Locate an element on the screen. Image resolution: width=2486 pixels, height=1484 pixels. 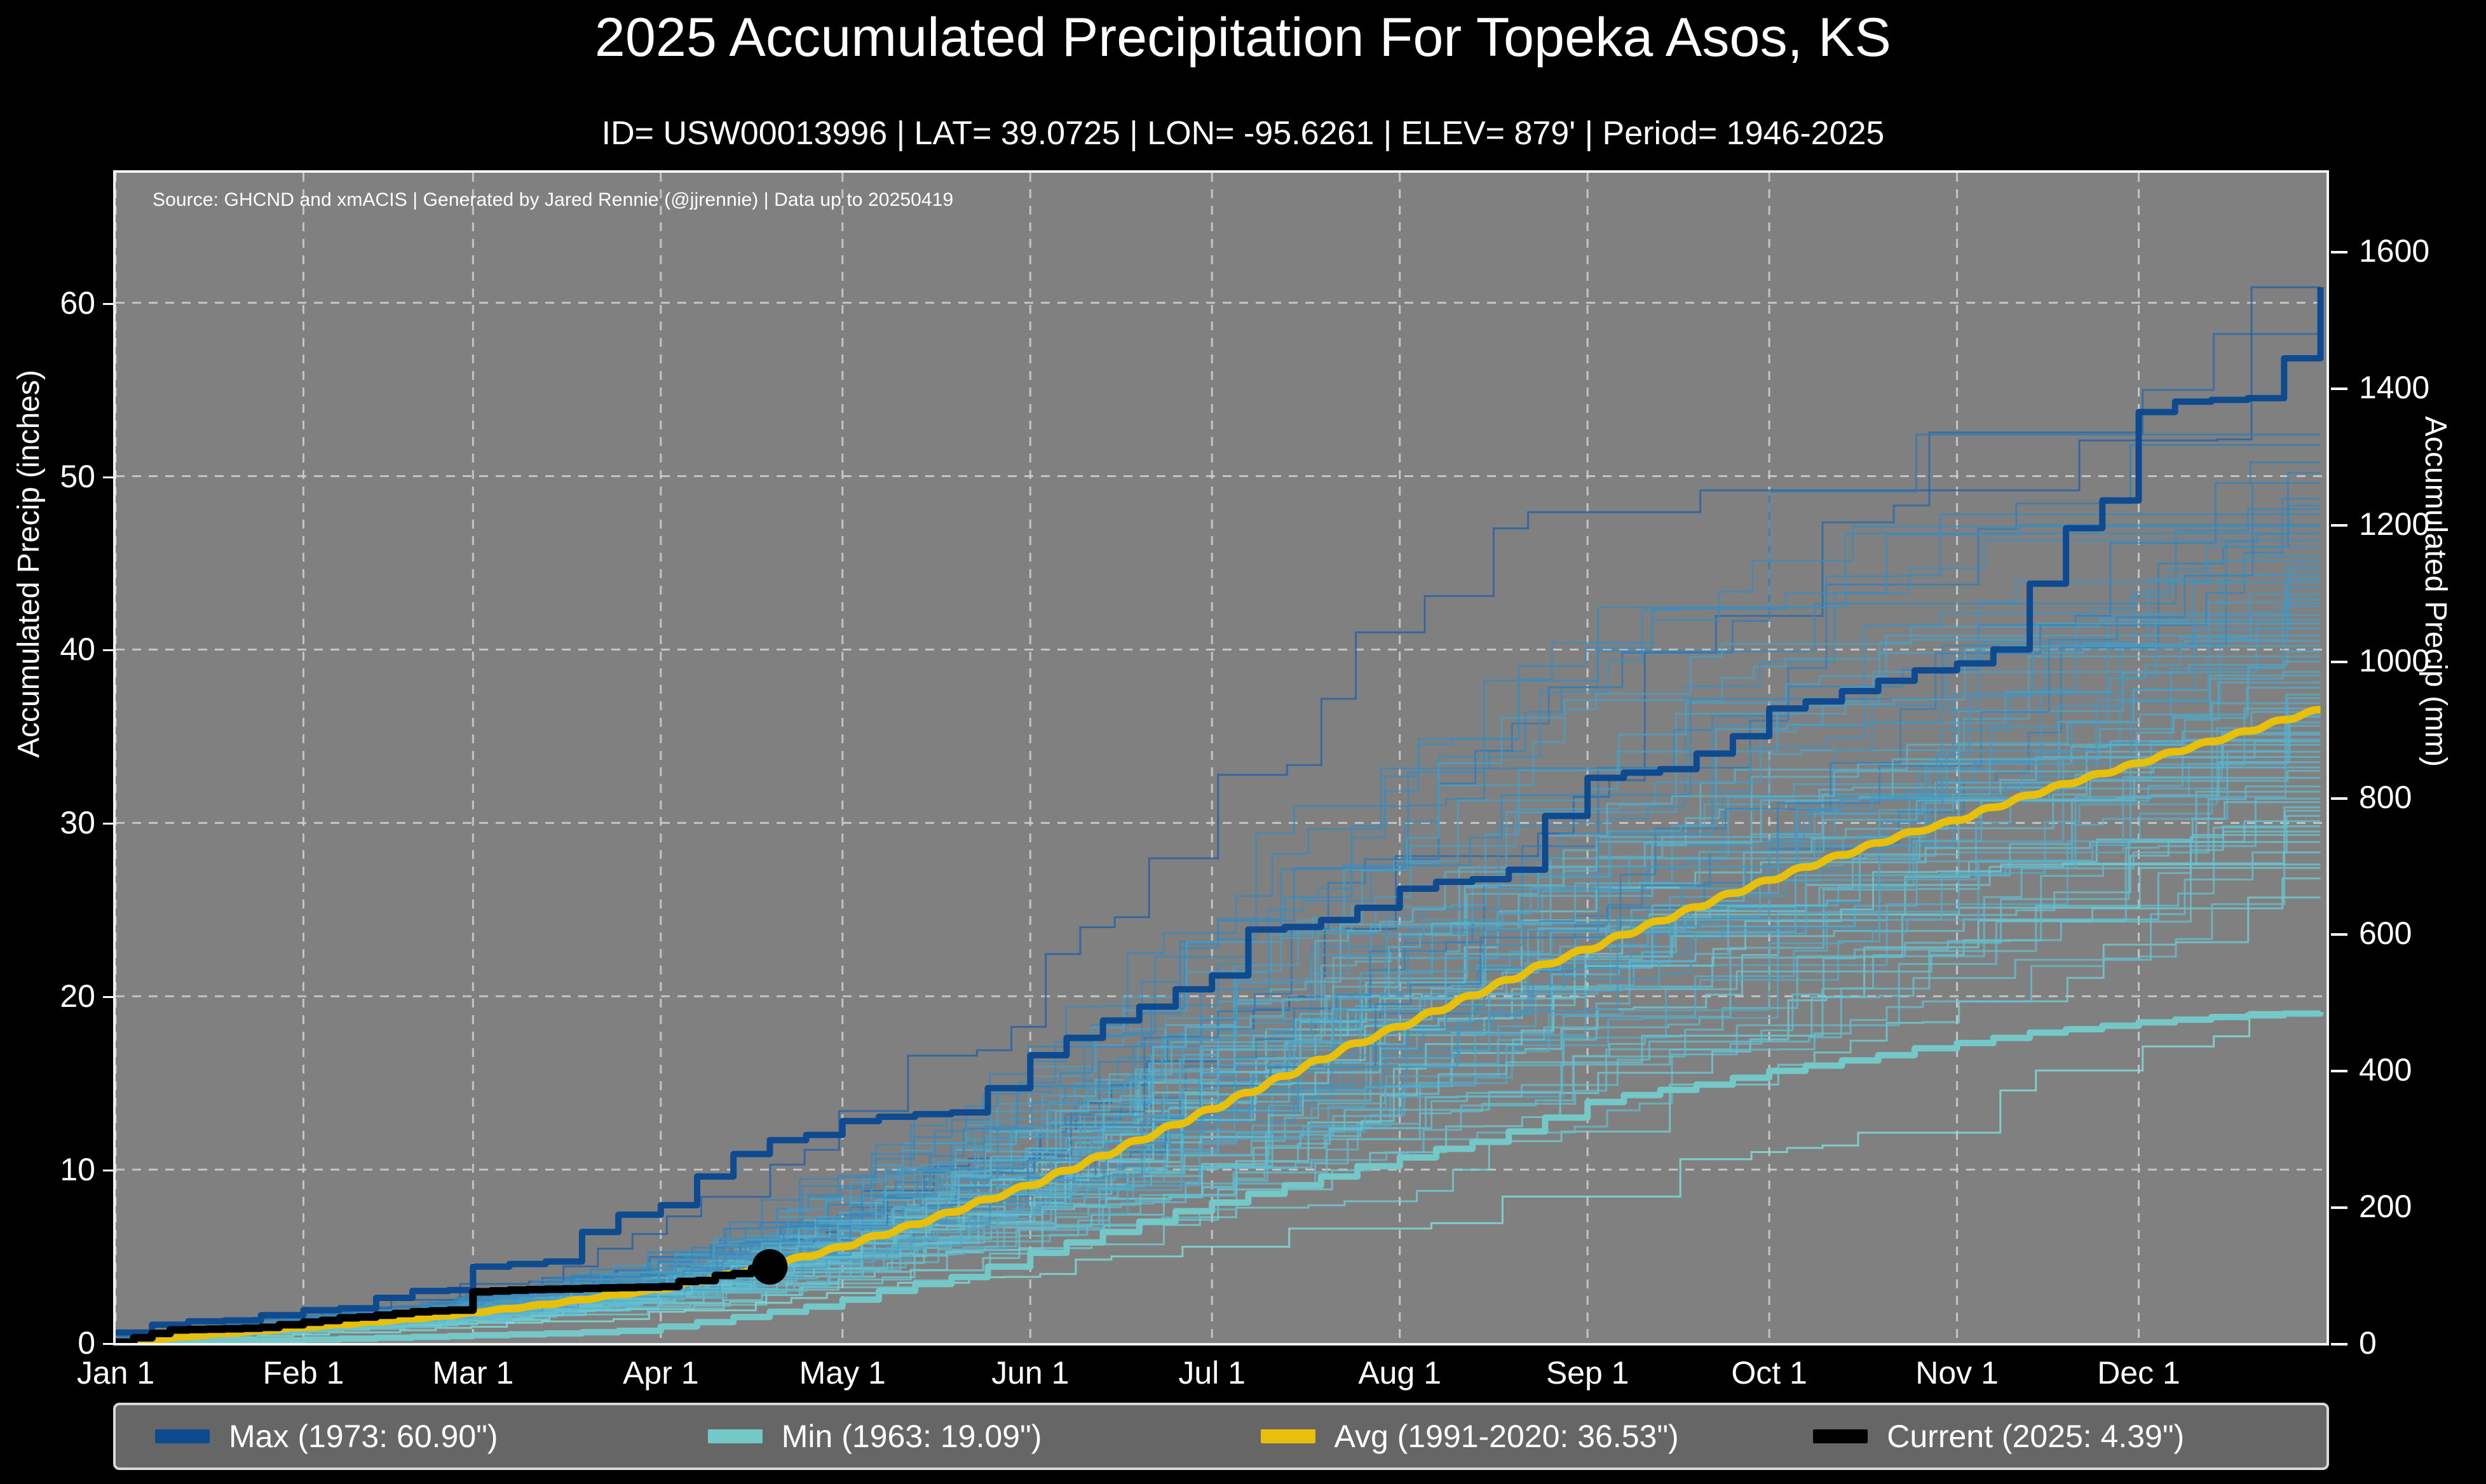
x-tick-jul-1: Jul 1 is located at coordinates (1212, 1373).